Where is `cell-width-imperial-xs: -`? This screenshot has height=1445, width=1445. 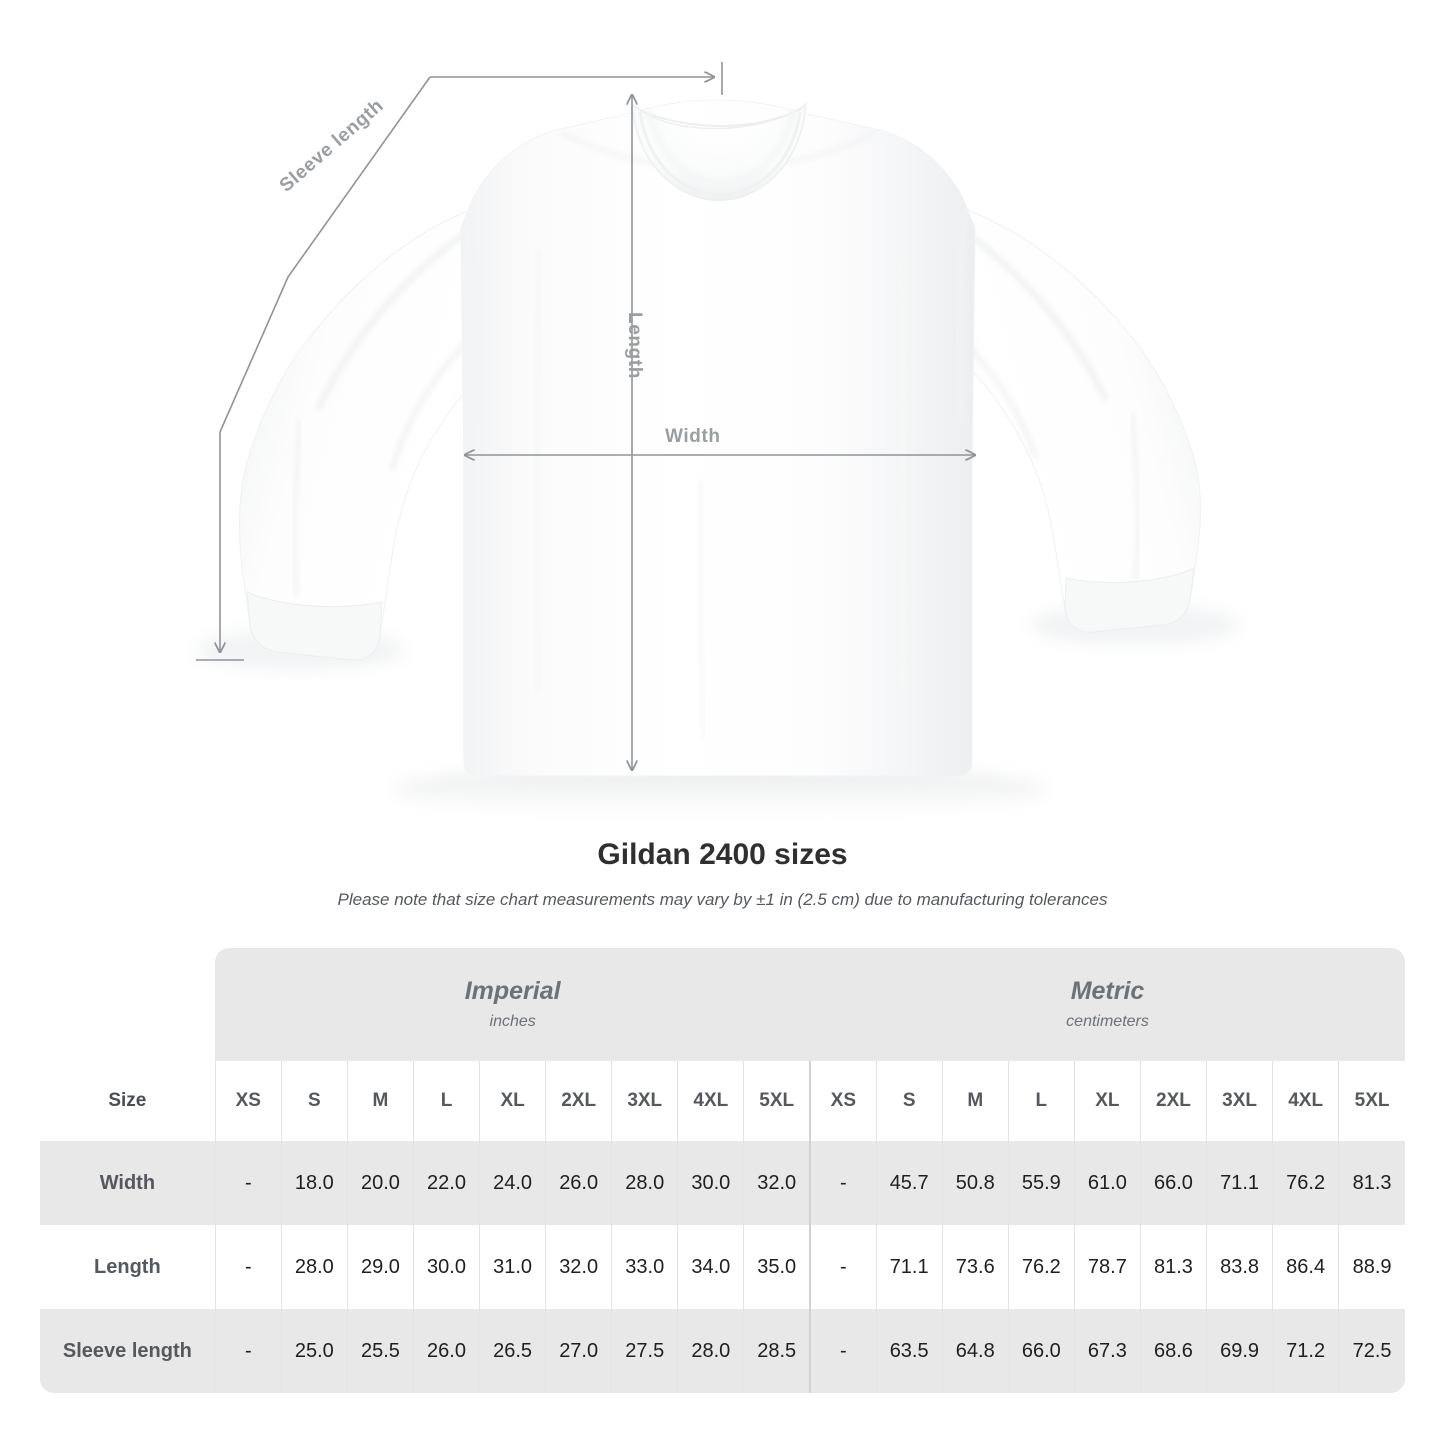
cell-width-imperial-xs: - is located at coordinates (248, 1183).